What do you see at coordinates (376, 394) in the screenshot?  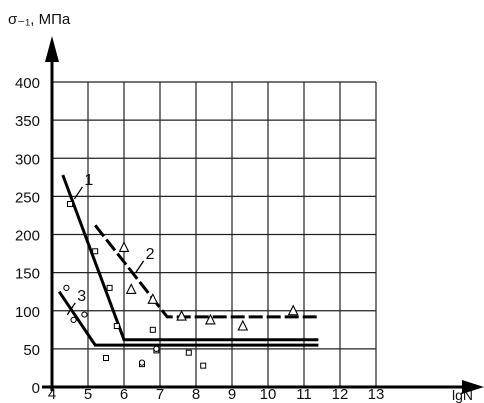 I see `x-tick-label: 13` at bounding box center [376, 394].